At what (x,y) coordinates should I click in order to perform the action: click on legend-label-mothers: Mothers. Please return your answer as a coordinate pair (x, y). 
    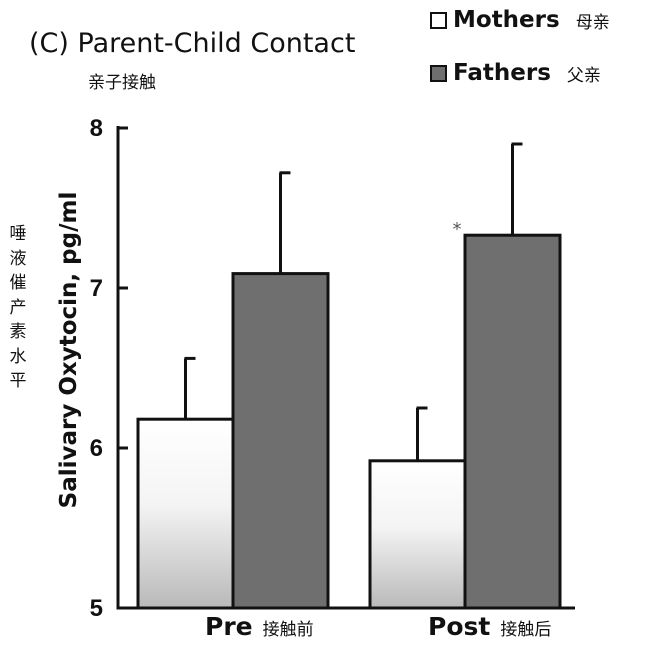
    Looking at the image, I should click on (506, 20).